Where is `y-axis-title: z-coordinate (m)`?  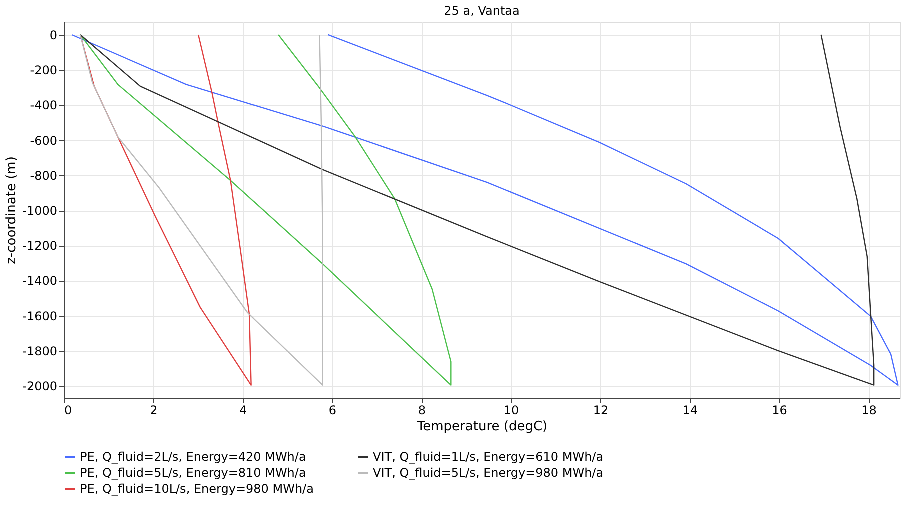 y-axis-title: z-coordinate (m) is located at coordinates (12, 210).